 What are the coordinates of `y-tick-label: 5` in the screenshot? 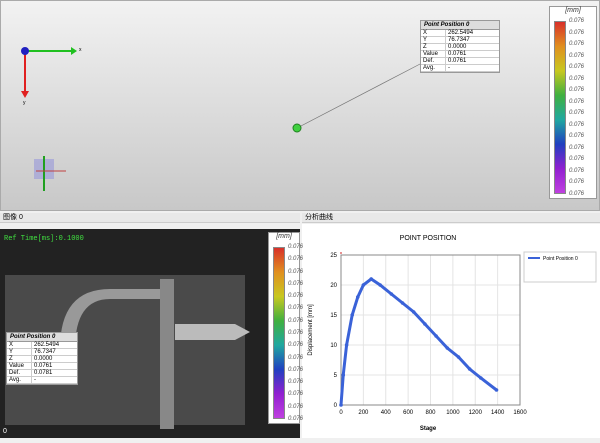 It's located at (336, 376).